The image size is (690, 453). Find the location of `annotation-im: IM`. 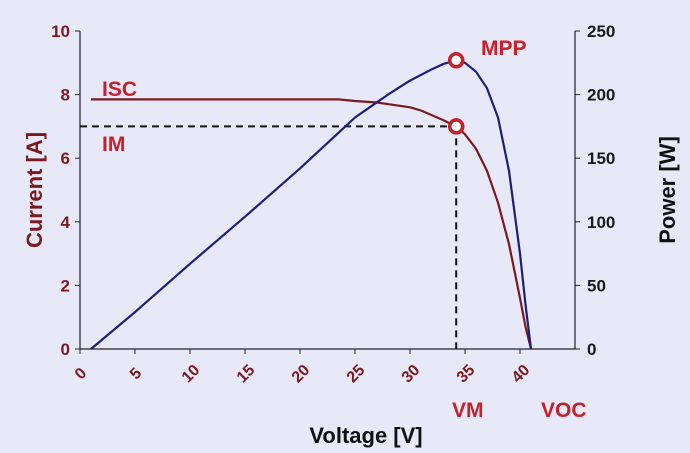

annotation-im: IM is located at coordinates (113, 144).